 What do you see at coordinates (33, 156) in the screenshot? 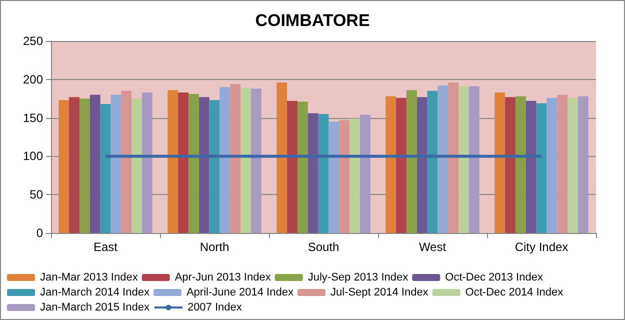
I see `y-tick-label: 100` at bounding box center [33, 156].